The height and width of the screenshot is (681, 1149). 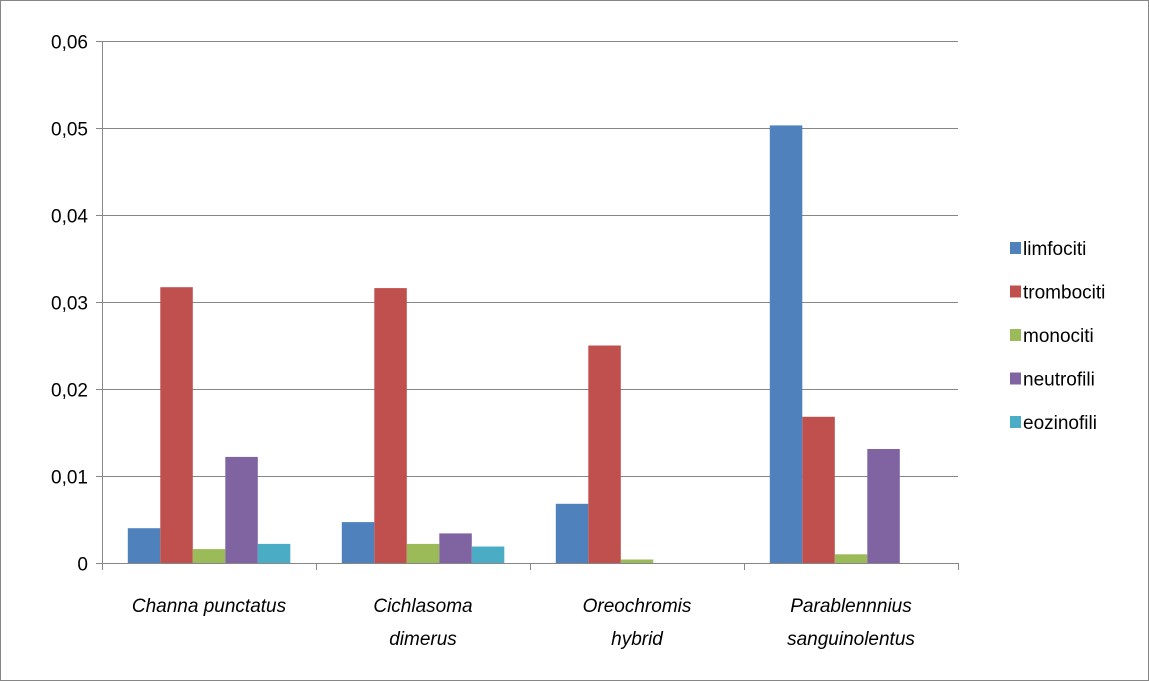 I want to click on y-tick-label: 0,02, so click(x=69, y=391).